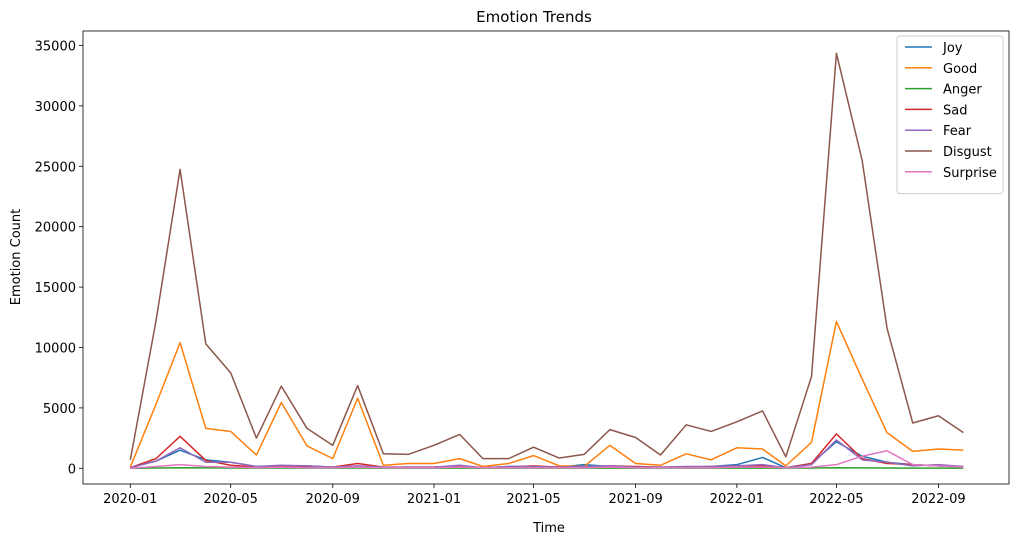  What do you see at coordinates (957, 131) in the screenshot?
I see `legend-label-fear: Fear` at bounding box center [957, 131].